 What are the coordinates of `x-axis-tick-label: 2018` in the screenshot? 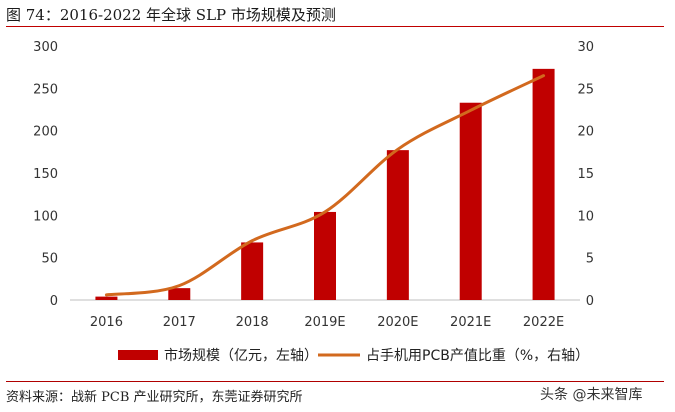 It's located at (252, 322).